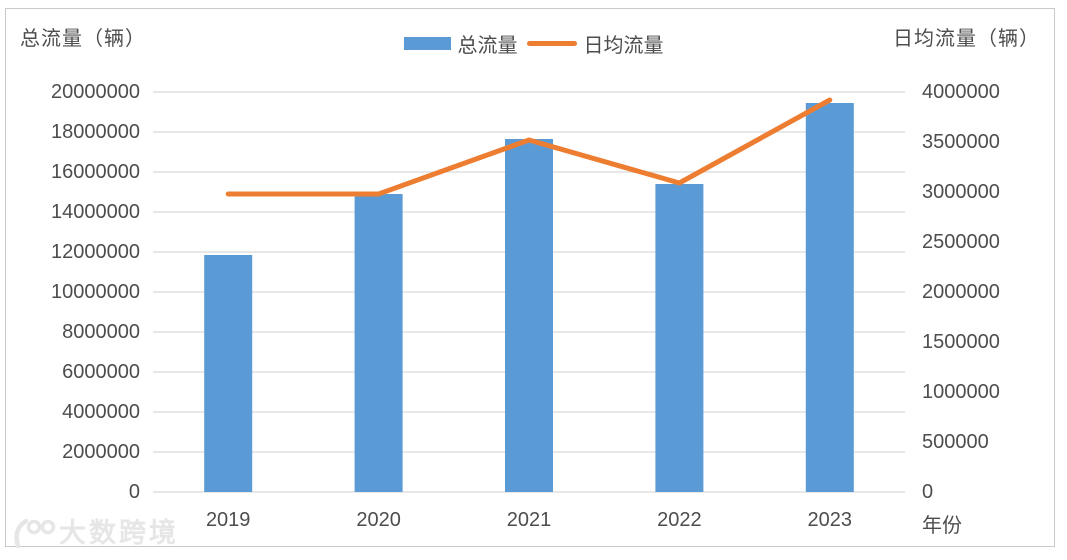  I want to click on bar-2020, so click(378, 343).